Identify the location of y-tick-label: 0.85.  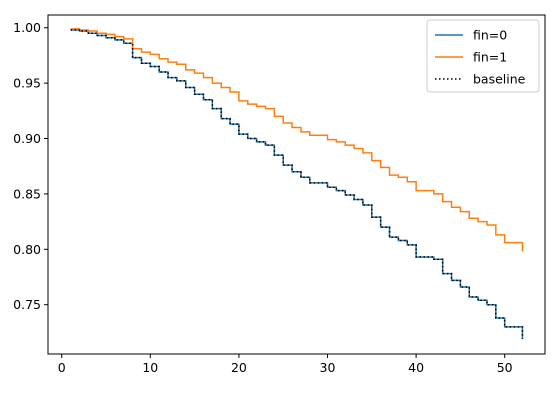
(27, 193).